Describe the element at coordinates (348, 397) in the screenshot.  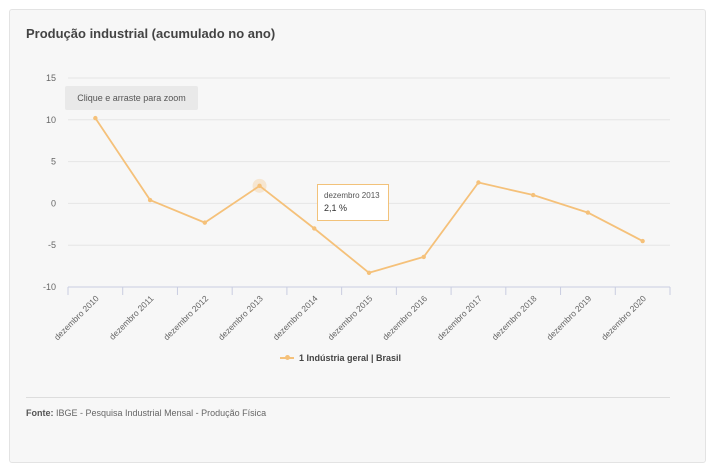
I see `footer-divider` at that location.